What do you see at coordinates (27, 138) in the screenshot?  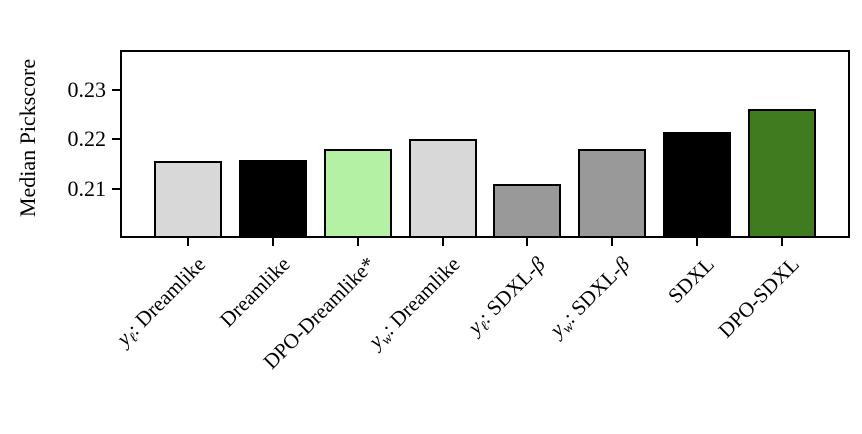 I see `y-axis-title: Median Pickscore` at bounding box center [27, 138].